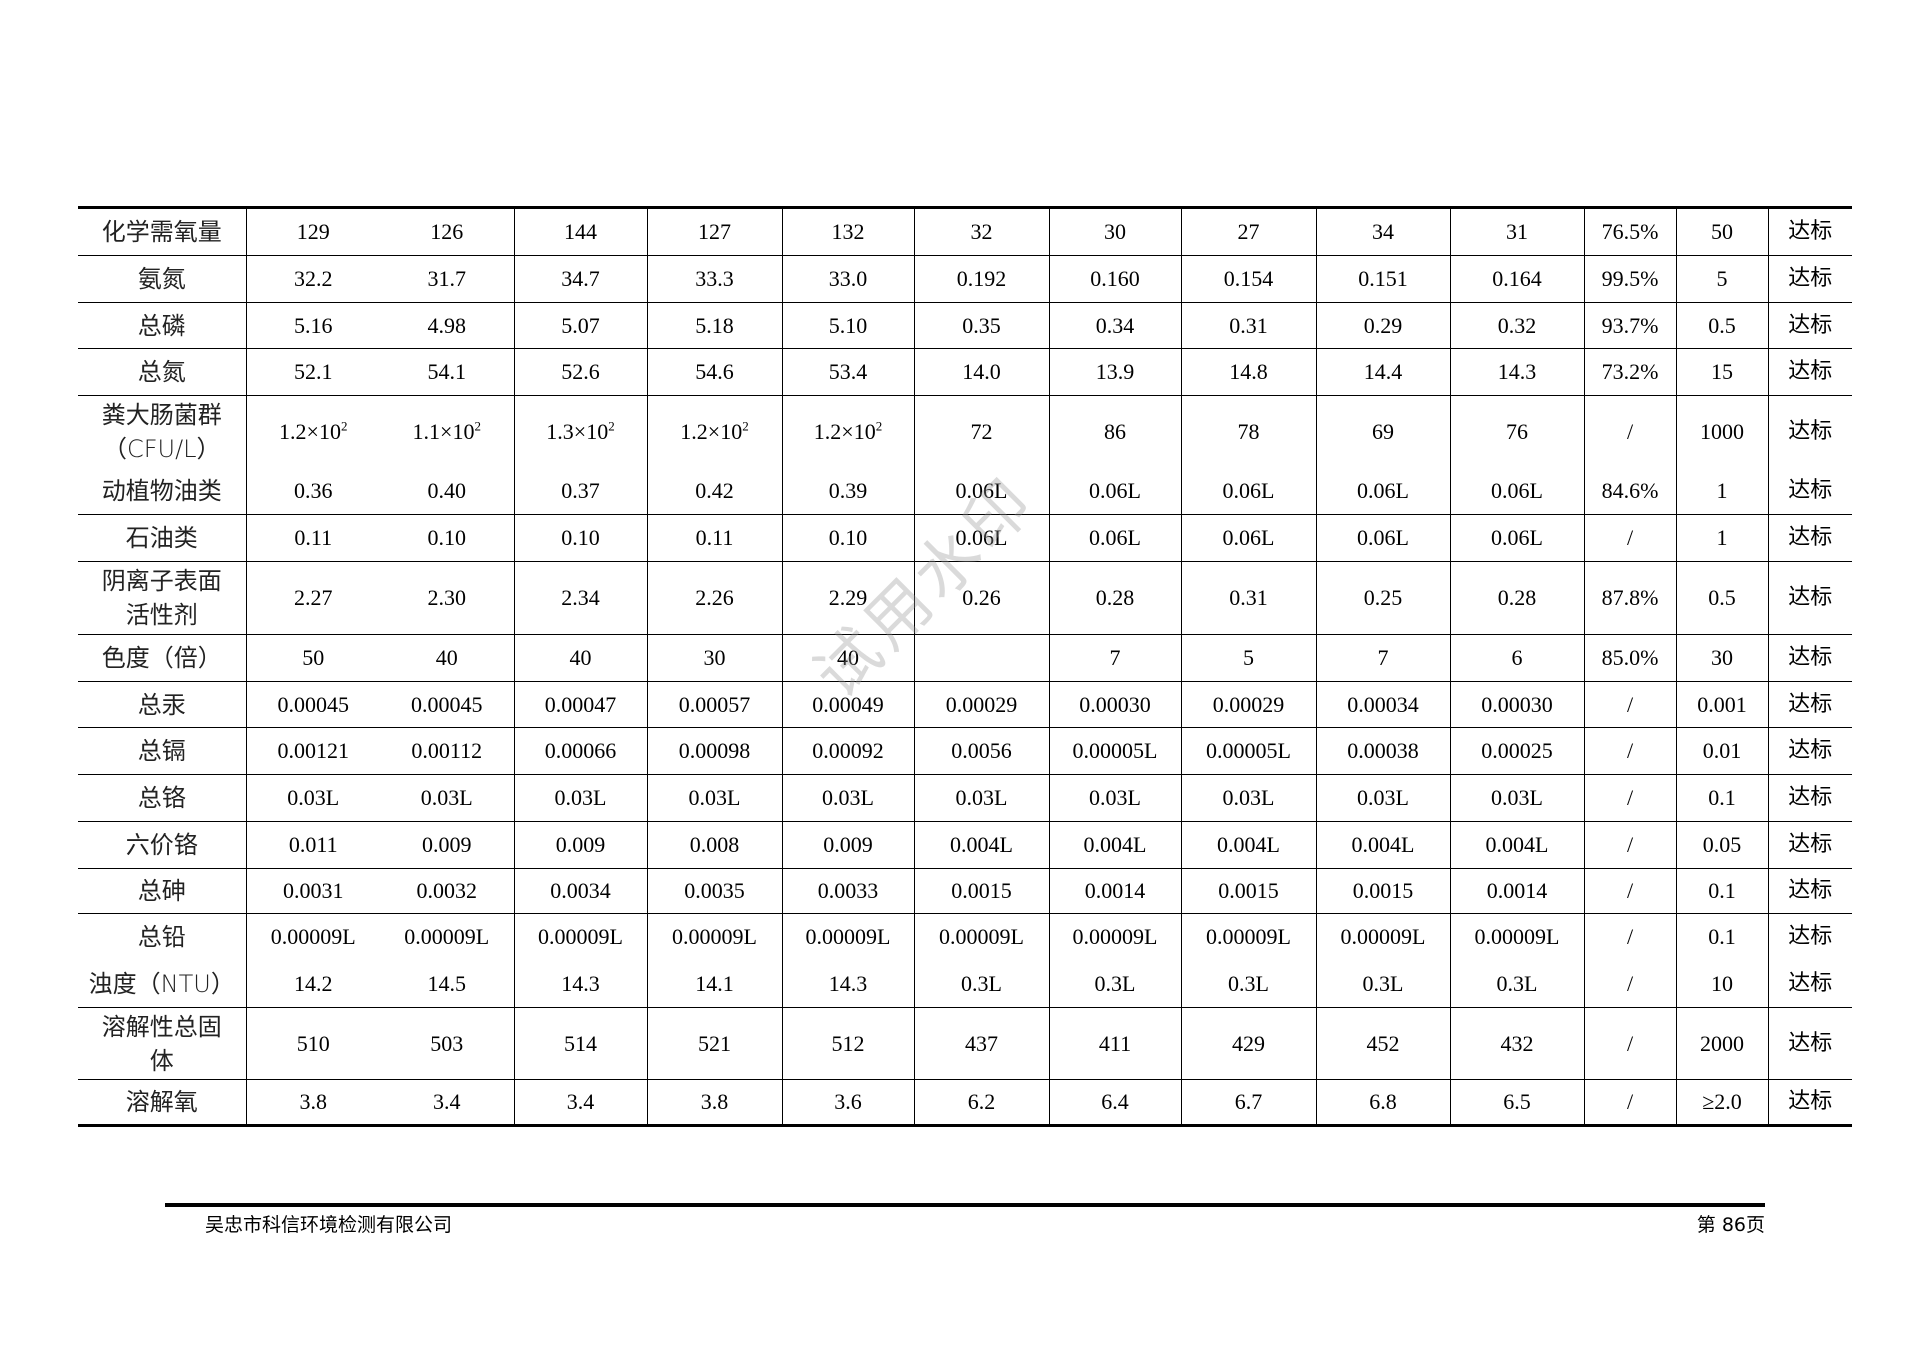 This screenshot has width=1920, height=1357. I want to click on table-cell: 78, so click(1248, 432).